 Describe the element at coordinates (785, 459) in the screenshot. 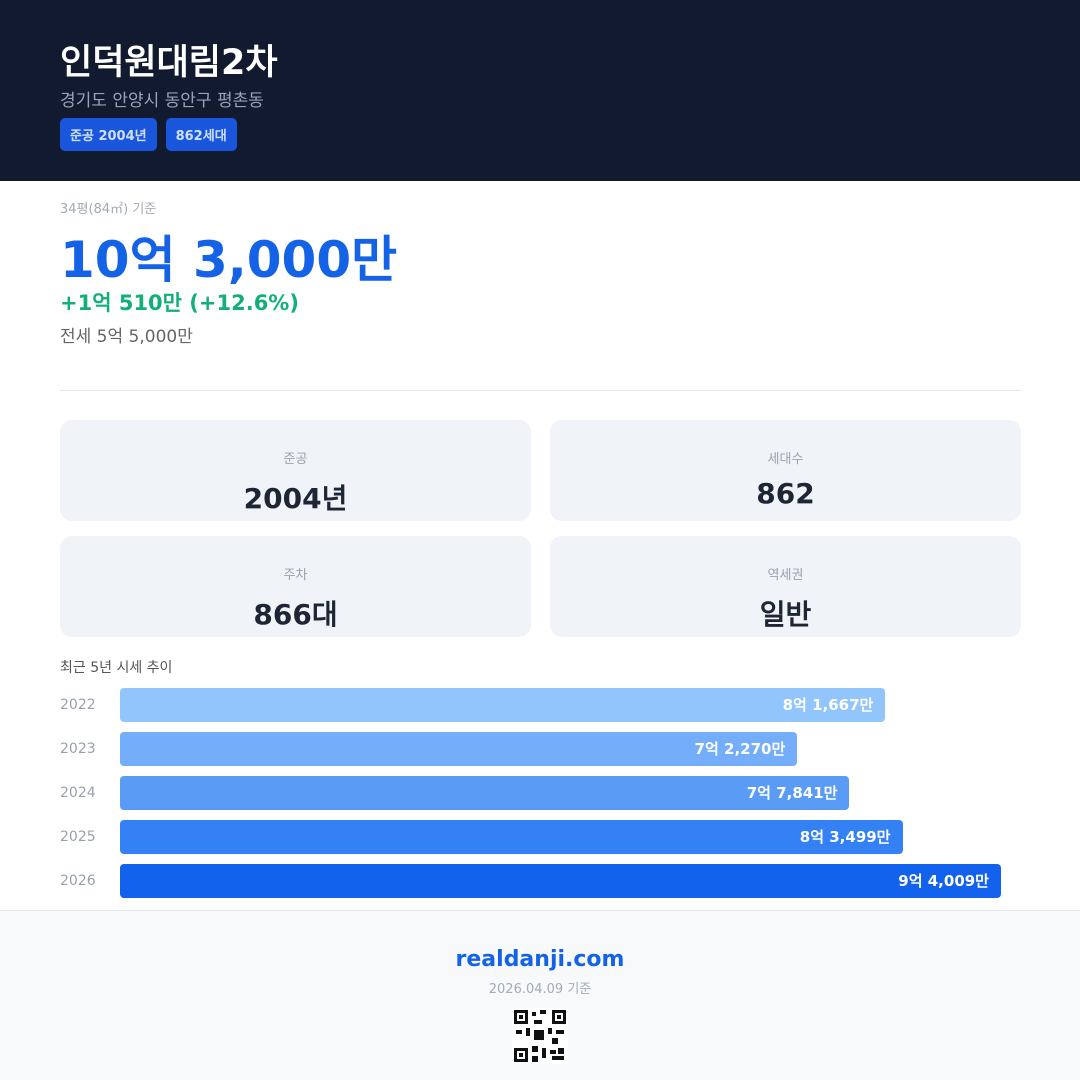

I see `stat-label: 세대수` at that location.